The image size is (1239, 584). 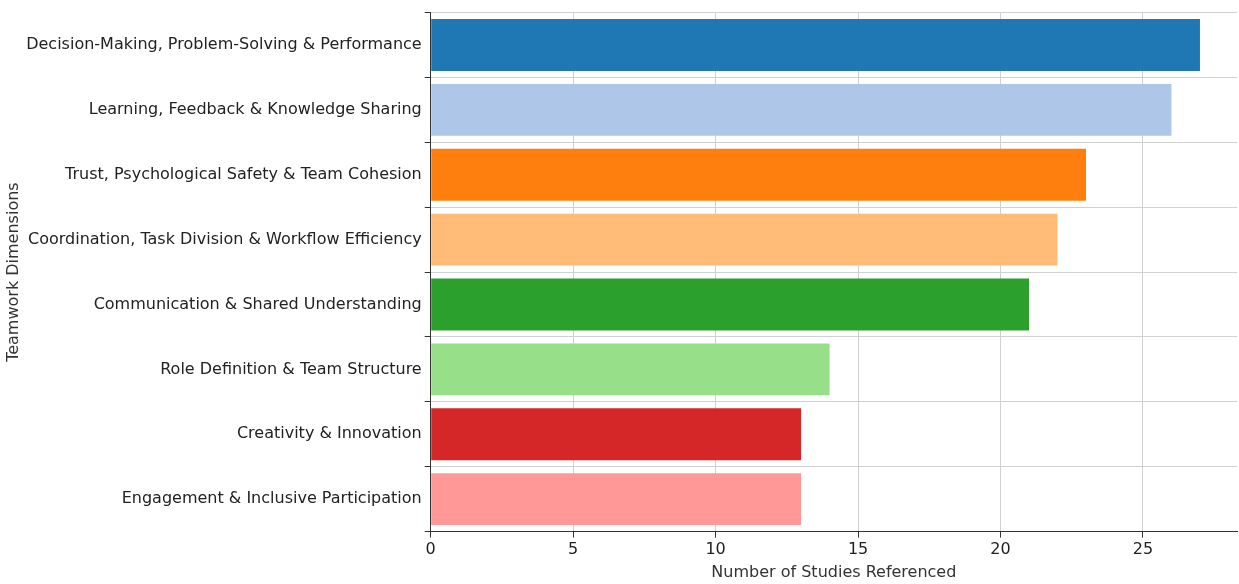 I want to click on y-tick-label: Decision-Making, Problem-Solving & Performance, so click(x=224, y=44).